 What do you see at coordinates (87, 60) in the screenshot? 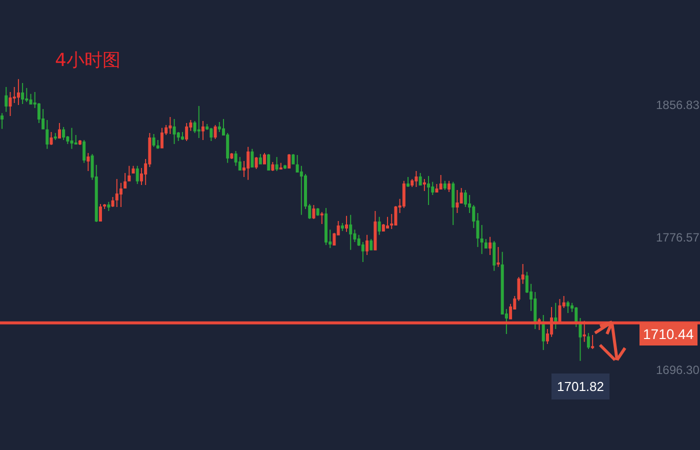
I see `text: 4小时图` at bounding box center [87, 60].